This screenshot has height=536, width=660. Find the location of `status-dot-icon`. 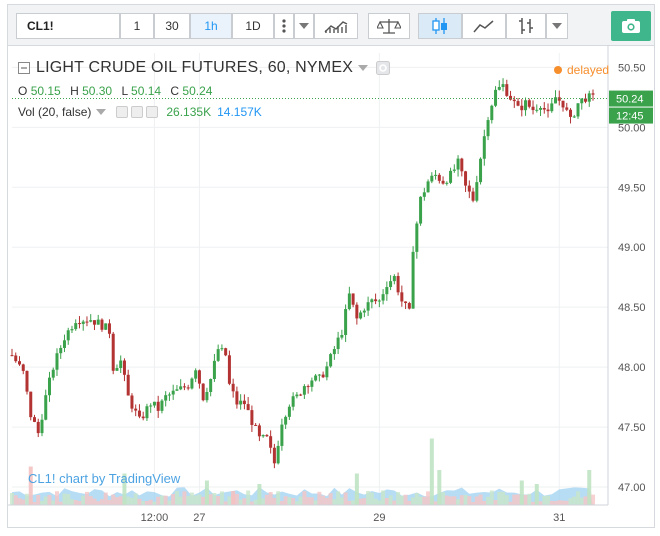

status-dot-icon is located at coordinates (558, 70).